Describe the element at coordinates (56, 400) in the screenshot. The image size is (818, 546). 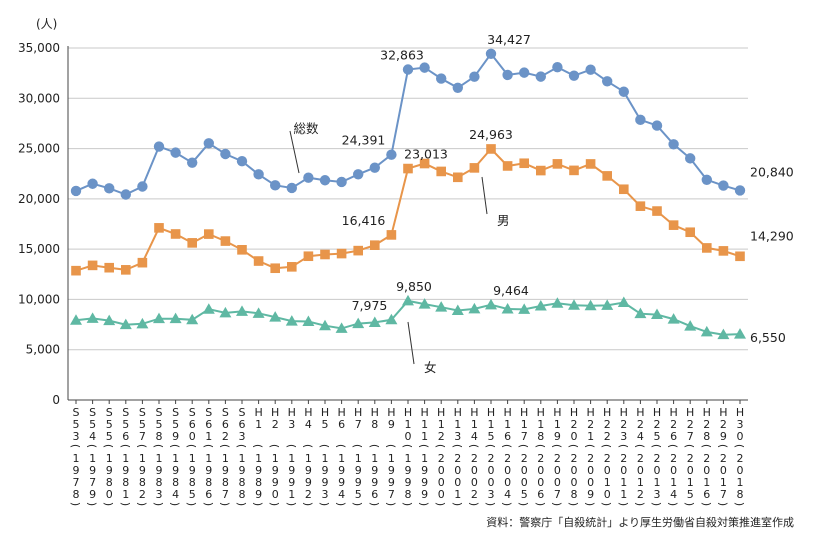
I see `y-tick-label: 0` at that location.